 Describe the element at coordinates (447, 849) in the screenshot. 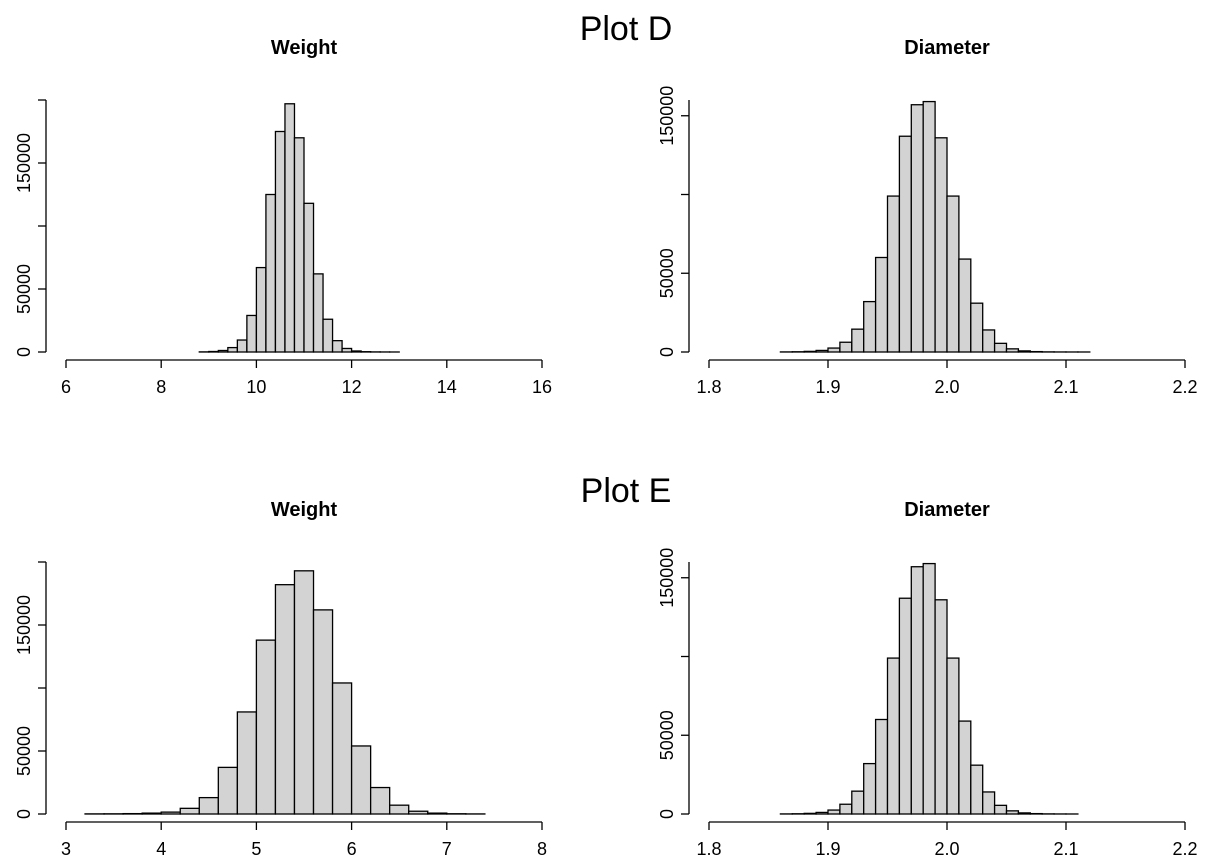

I see `x-tick-label: 7` at that location.